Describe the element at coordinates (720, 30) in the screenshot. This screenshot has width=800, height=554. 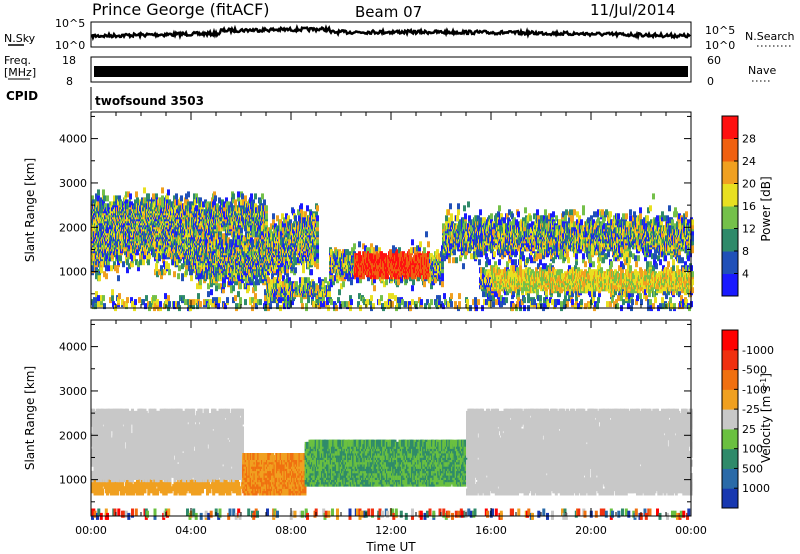
I see `nsky-right-tick-top: 10^5` at that location.